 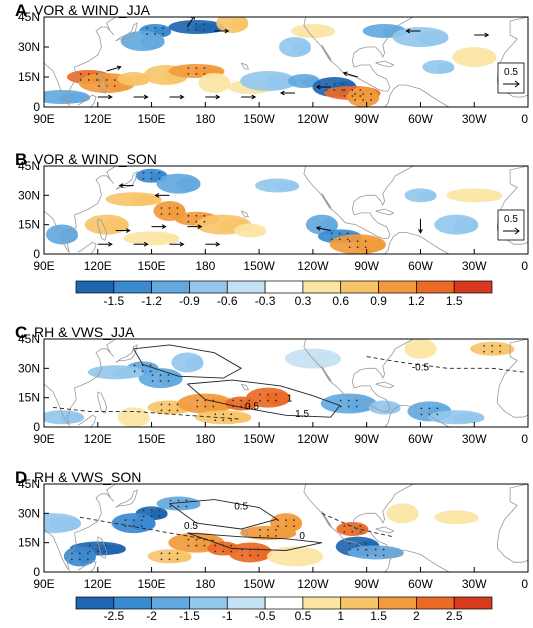 What do you see at coordinates (21, 159) in the screenshot?
I see `panel-letter: B` at bounding box center [21, 159].